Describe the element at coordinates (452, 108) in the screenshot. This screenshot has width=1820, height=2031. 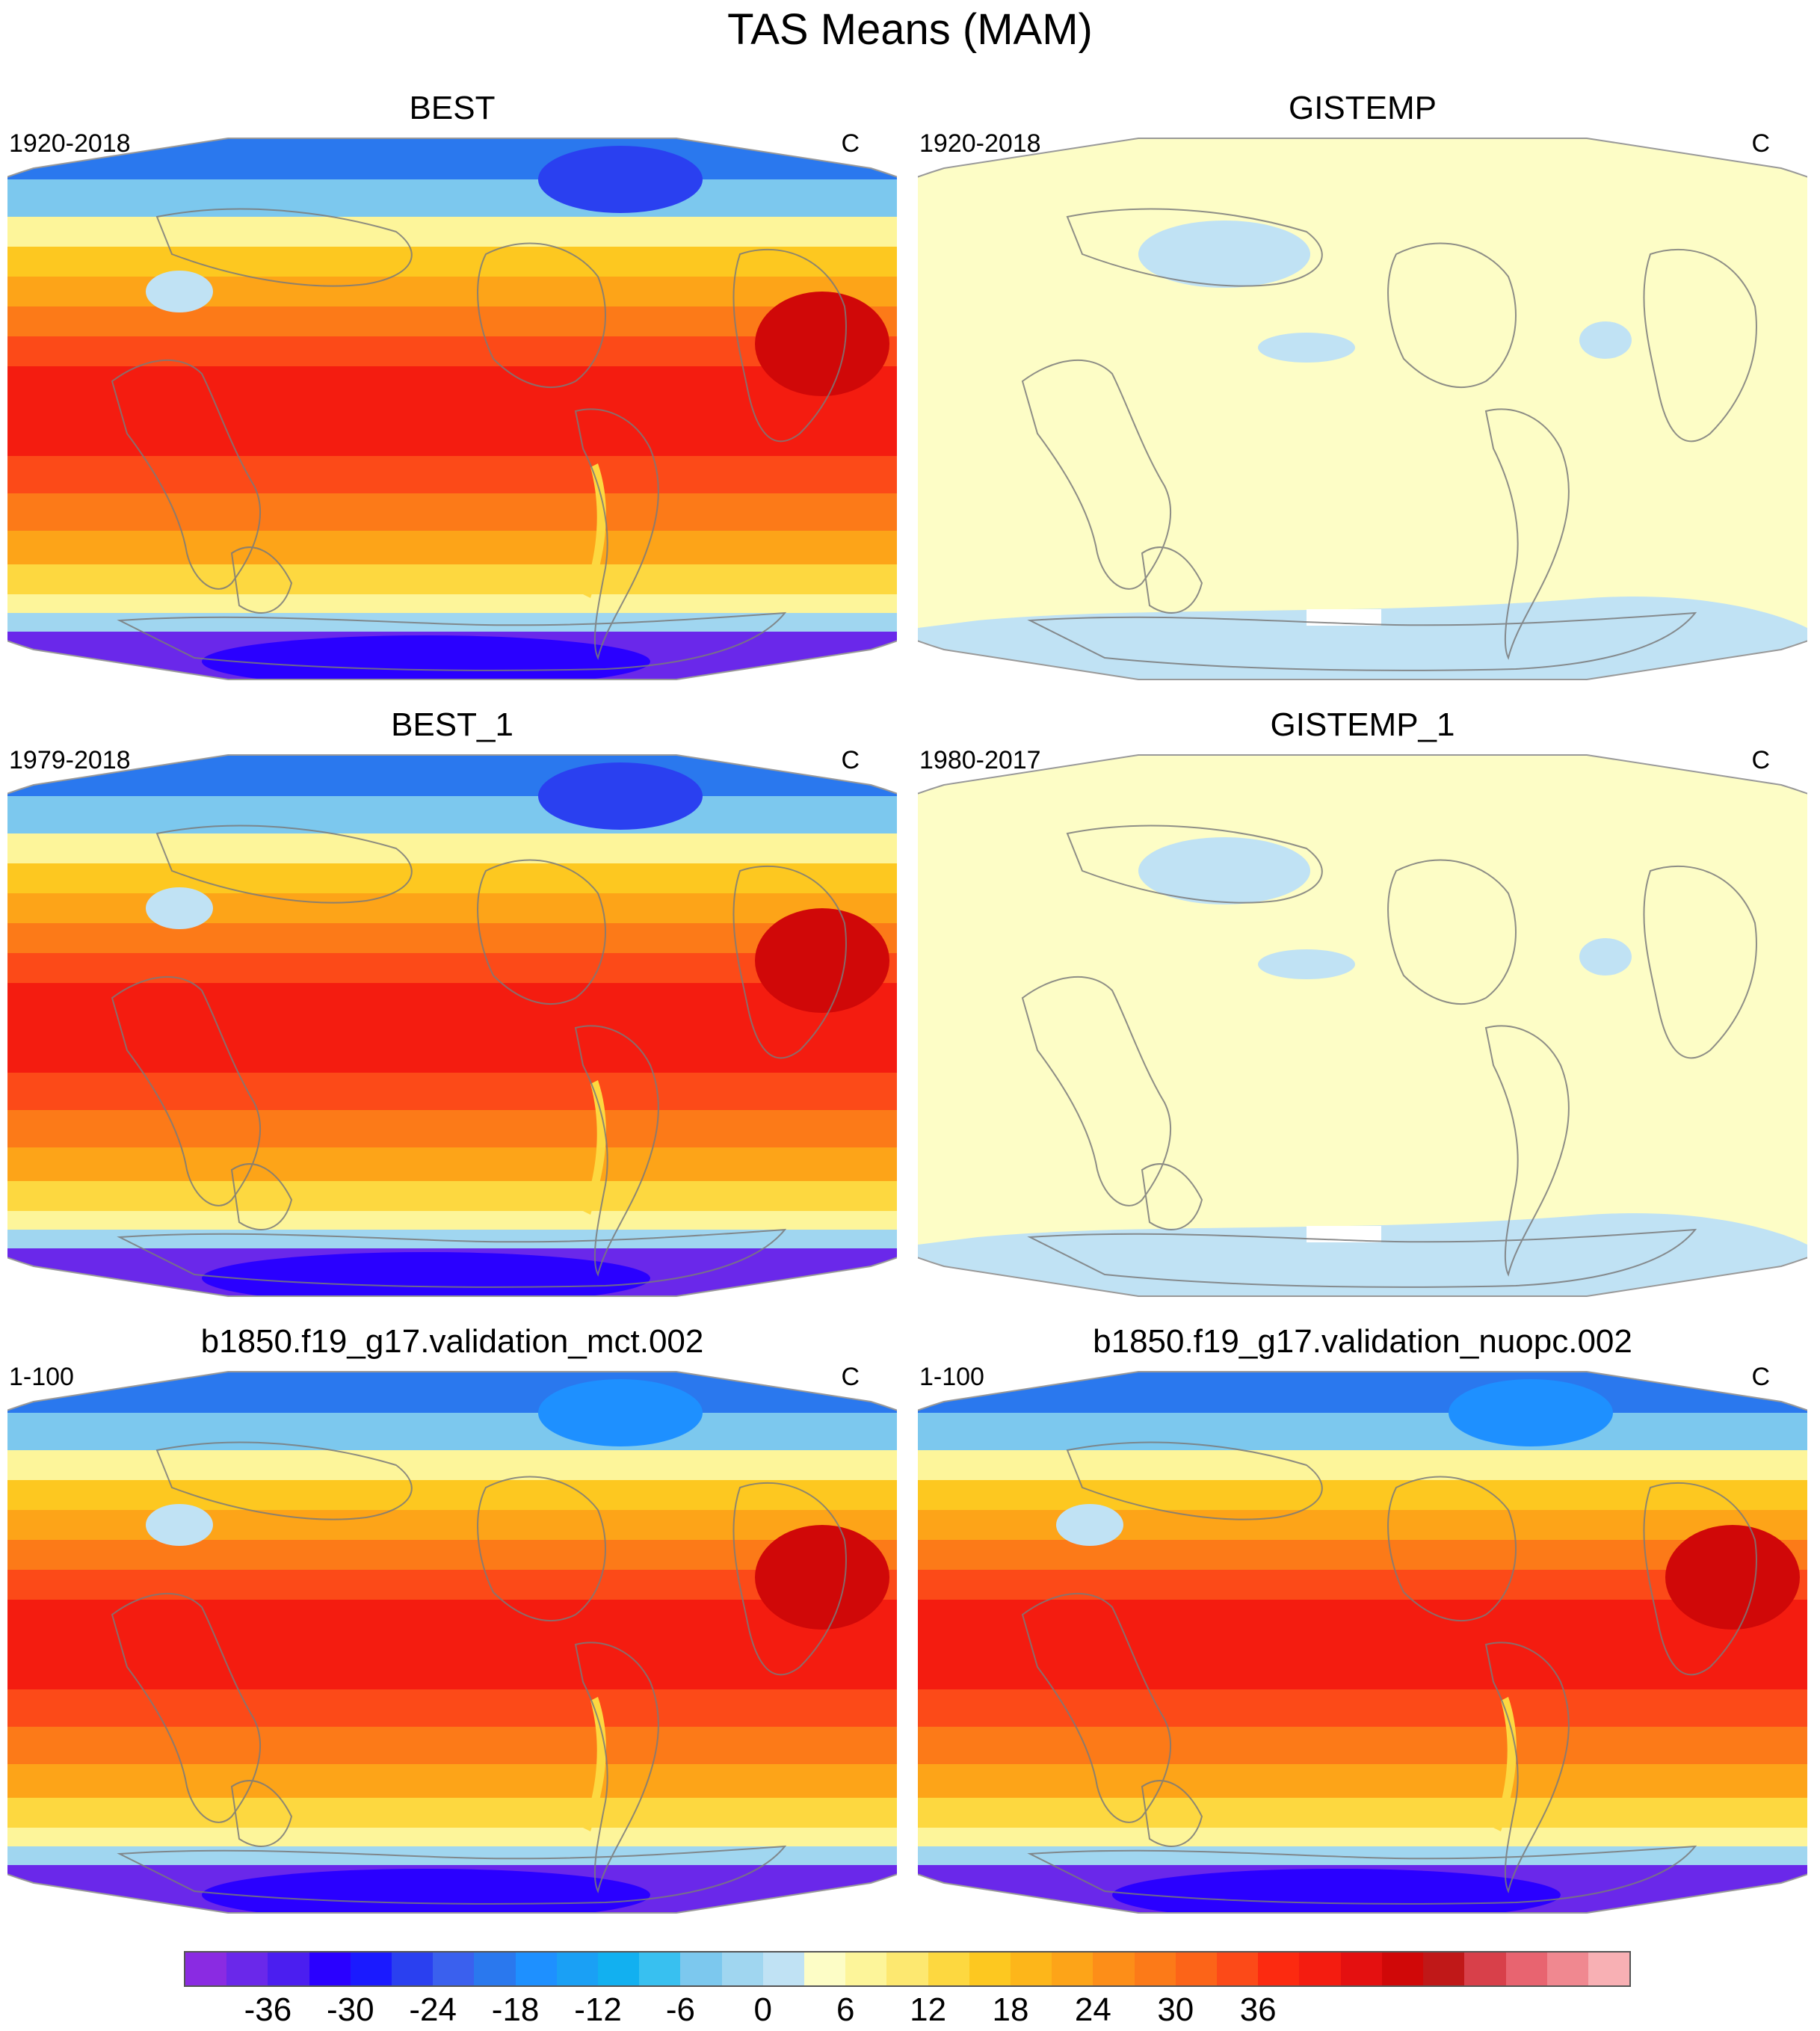
I see `panel-title: BEST` at that location.